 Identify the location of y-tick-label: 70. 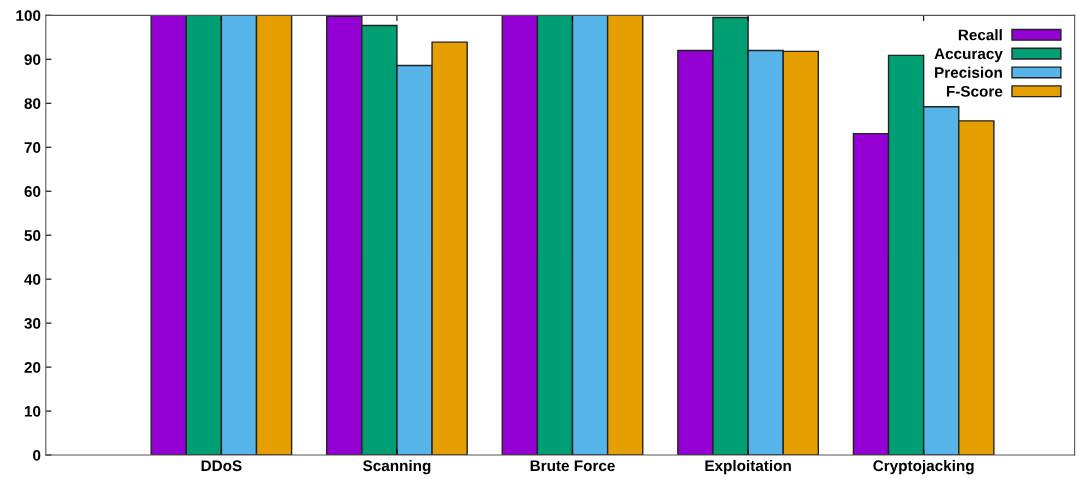
(32, 147).